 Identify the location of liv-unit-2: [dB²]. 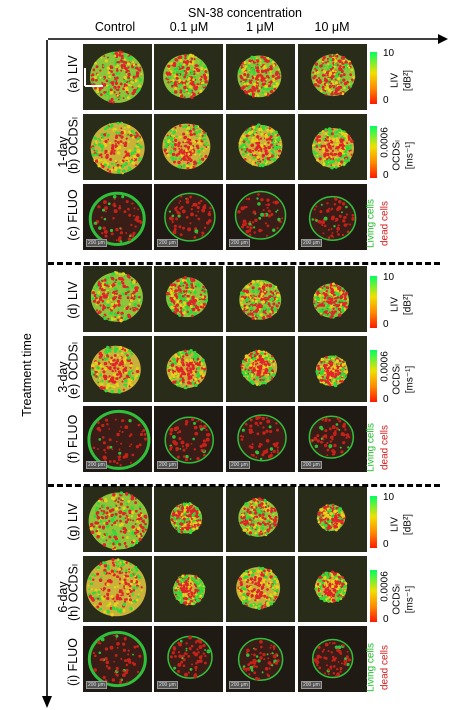
(408, 304).